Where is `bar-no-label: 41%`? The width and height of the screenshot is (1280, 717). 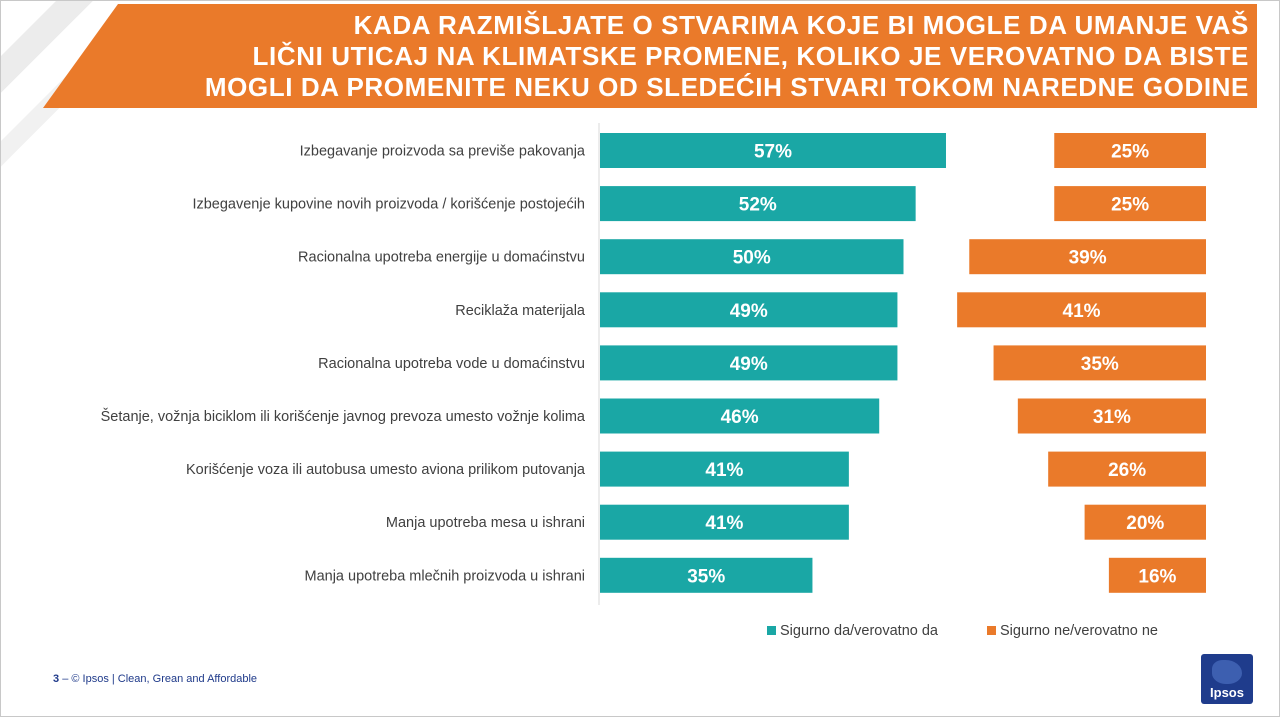 bar-no-label: 41% is located at coordinates (1082, 311).